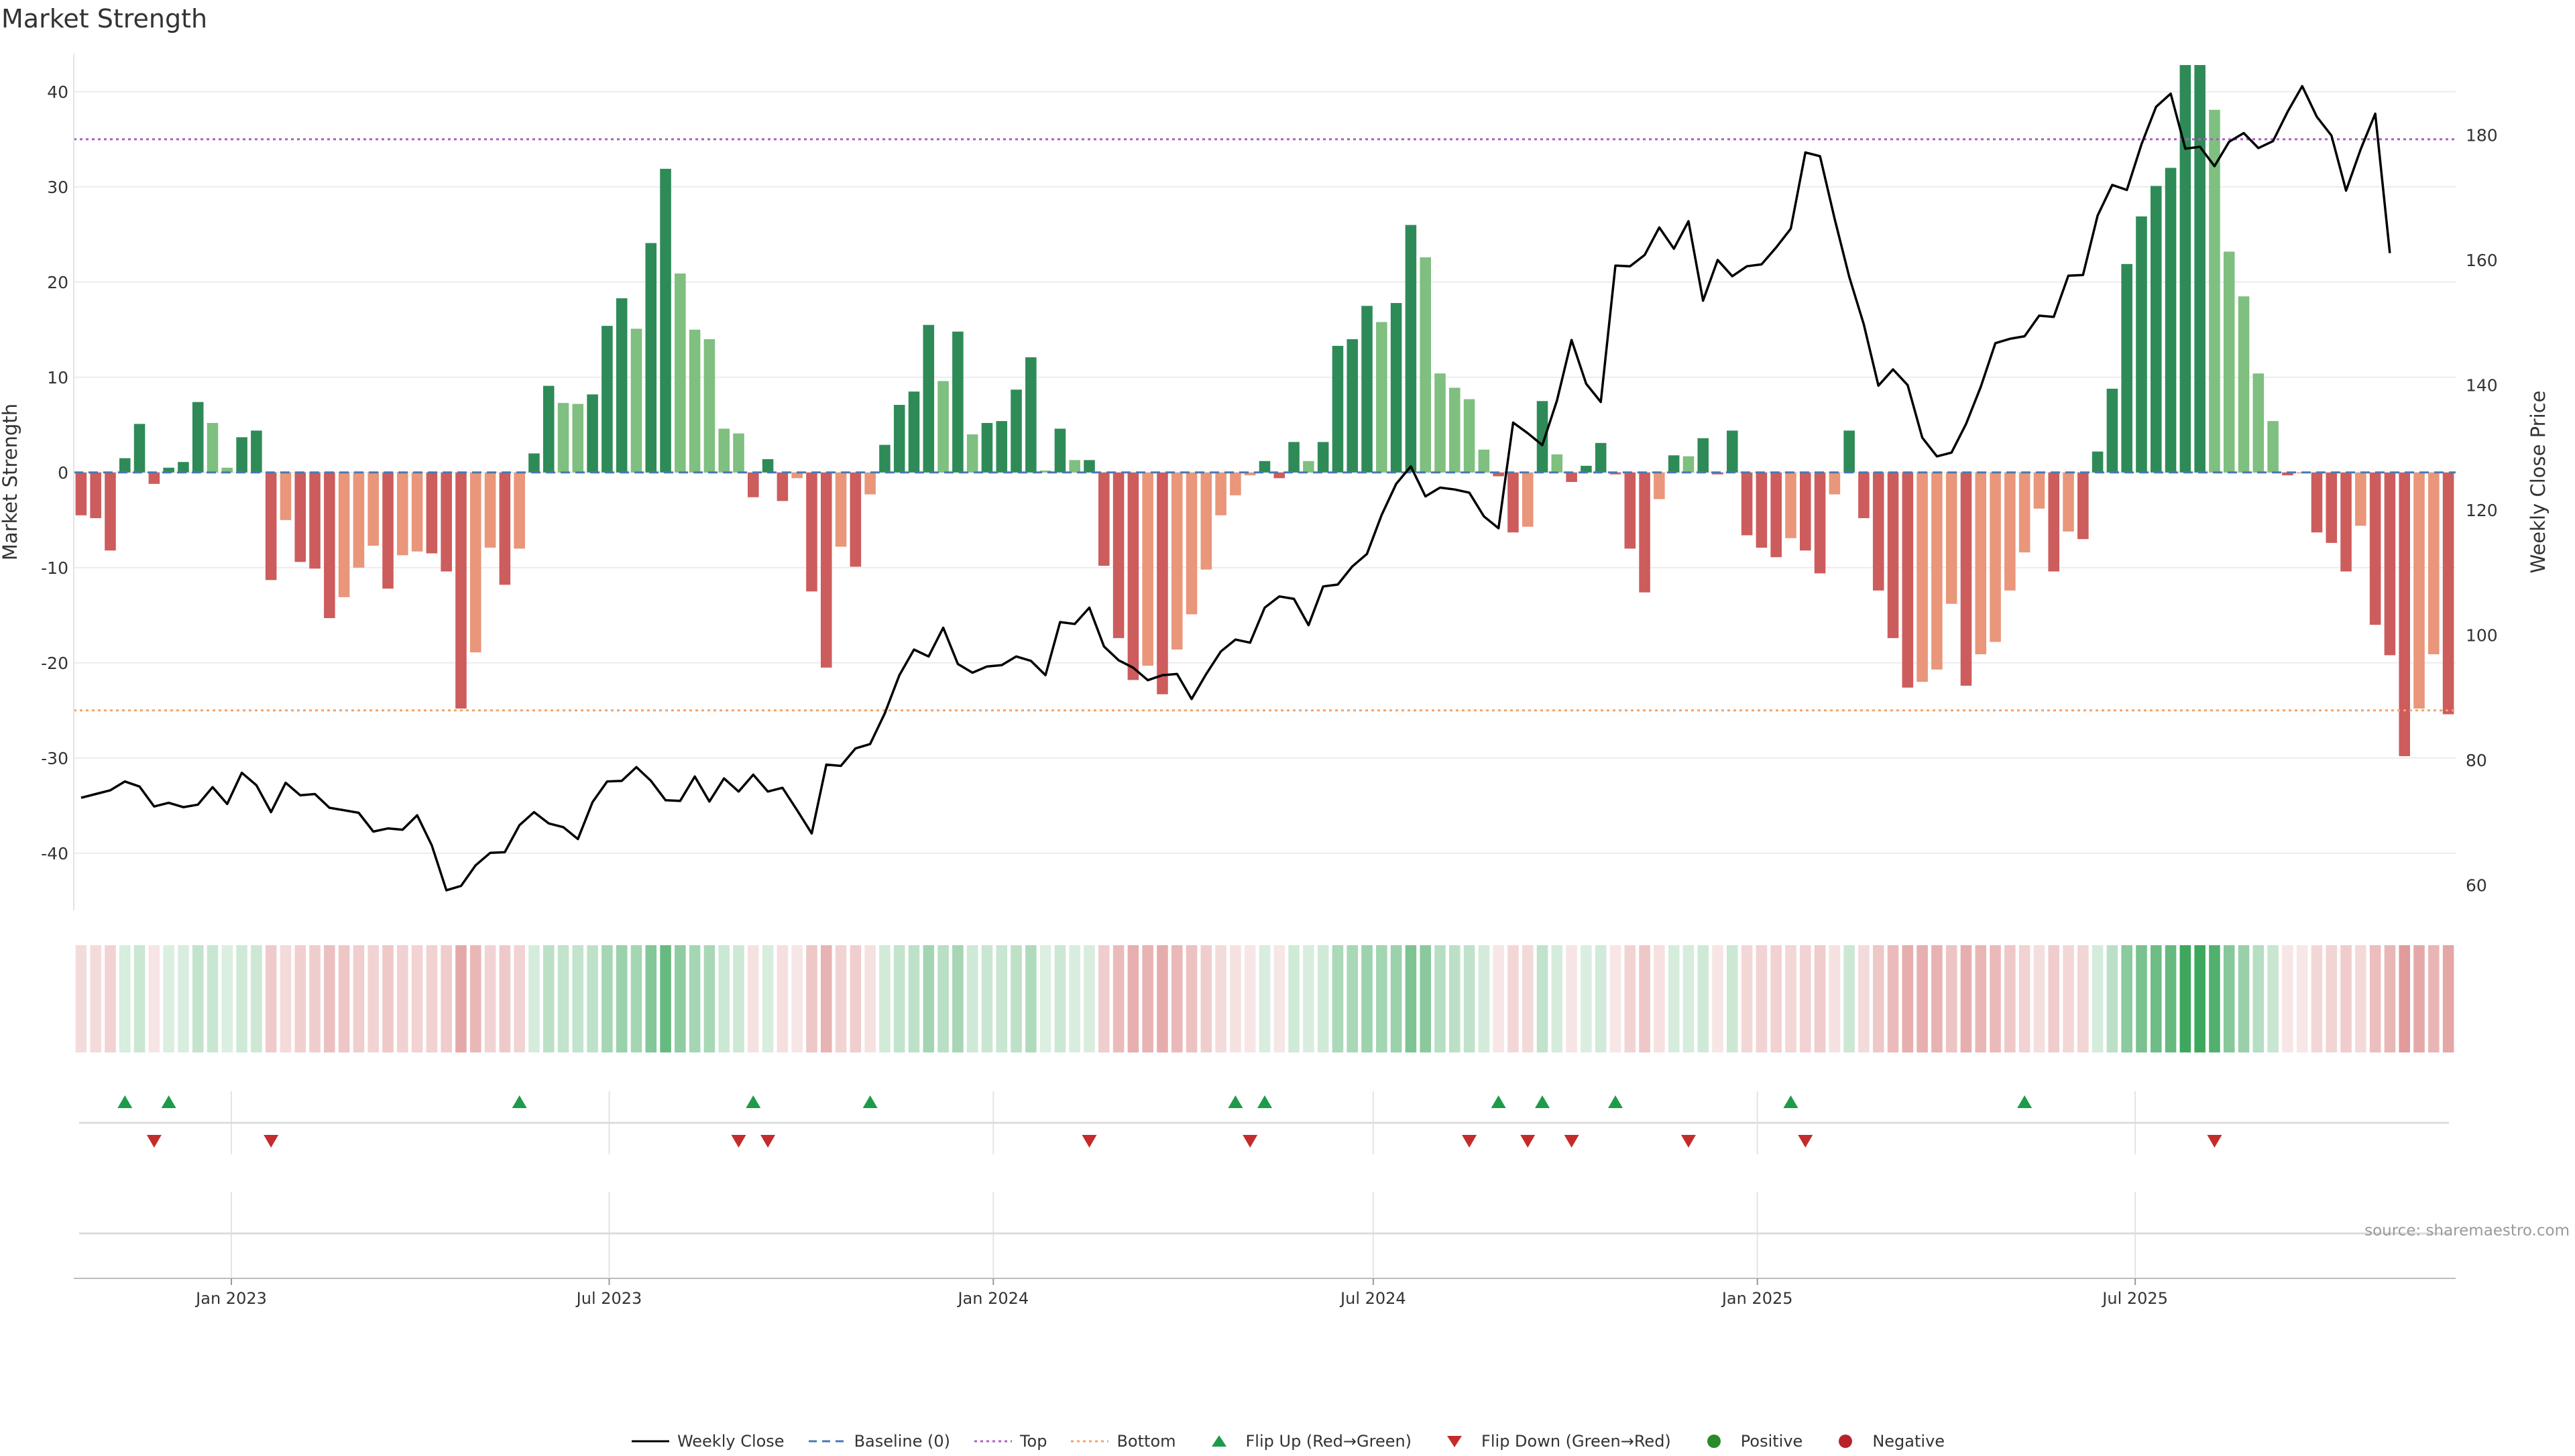  I want to click on y-tick-label: -30, so click(54, 758).